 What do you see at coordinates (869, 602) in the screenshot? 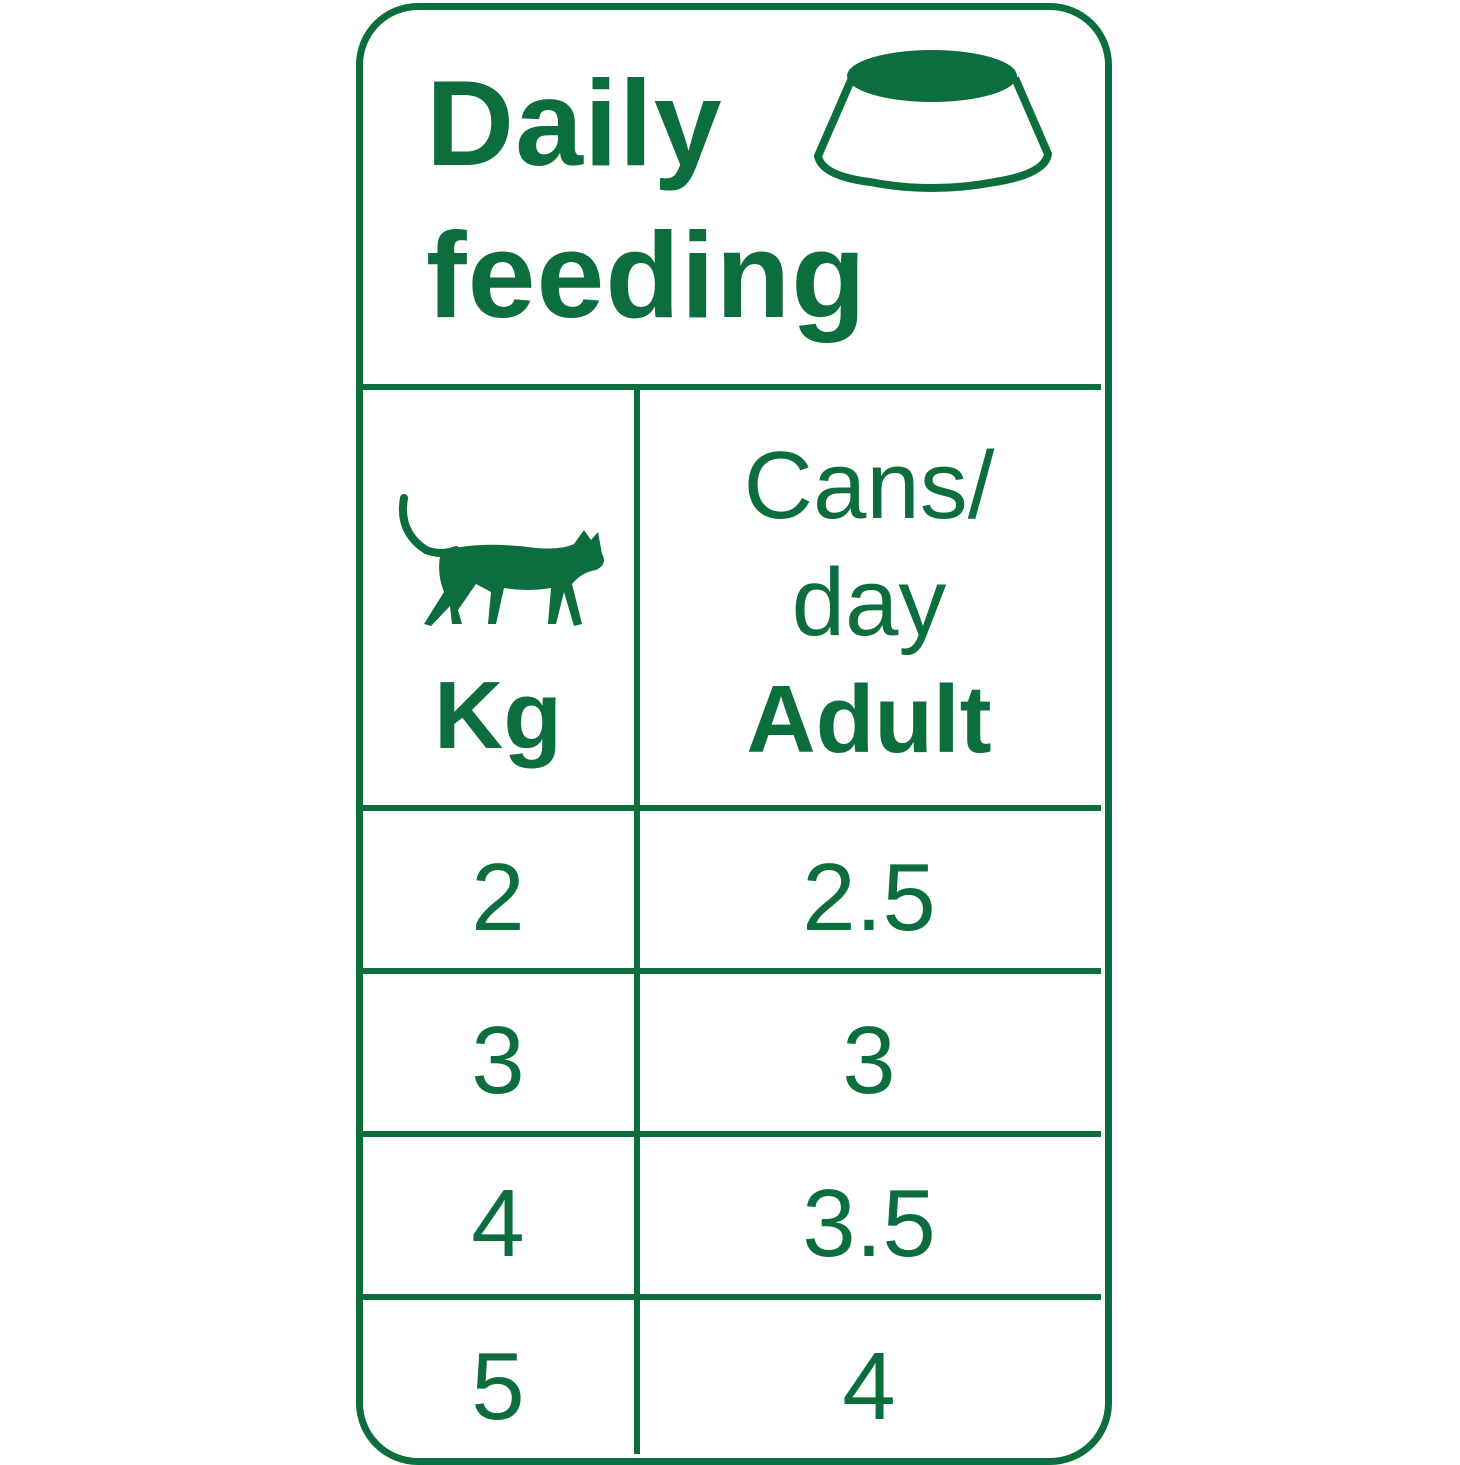
I see `cans-header-line-2: day` at bounding box center [869, 602].